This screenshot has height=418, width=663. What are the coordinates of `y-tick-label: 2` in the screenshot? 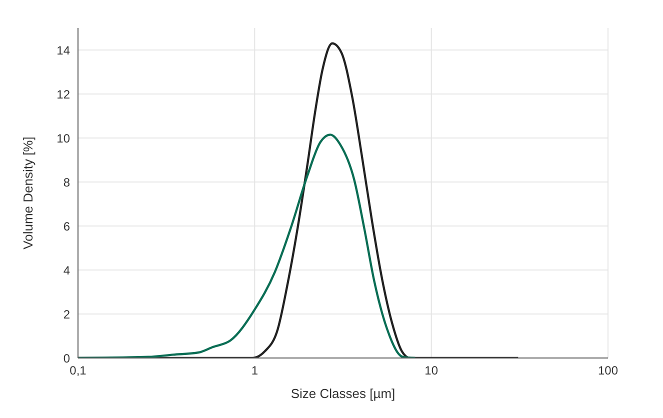 It's located at (66, 314).